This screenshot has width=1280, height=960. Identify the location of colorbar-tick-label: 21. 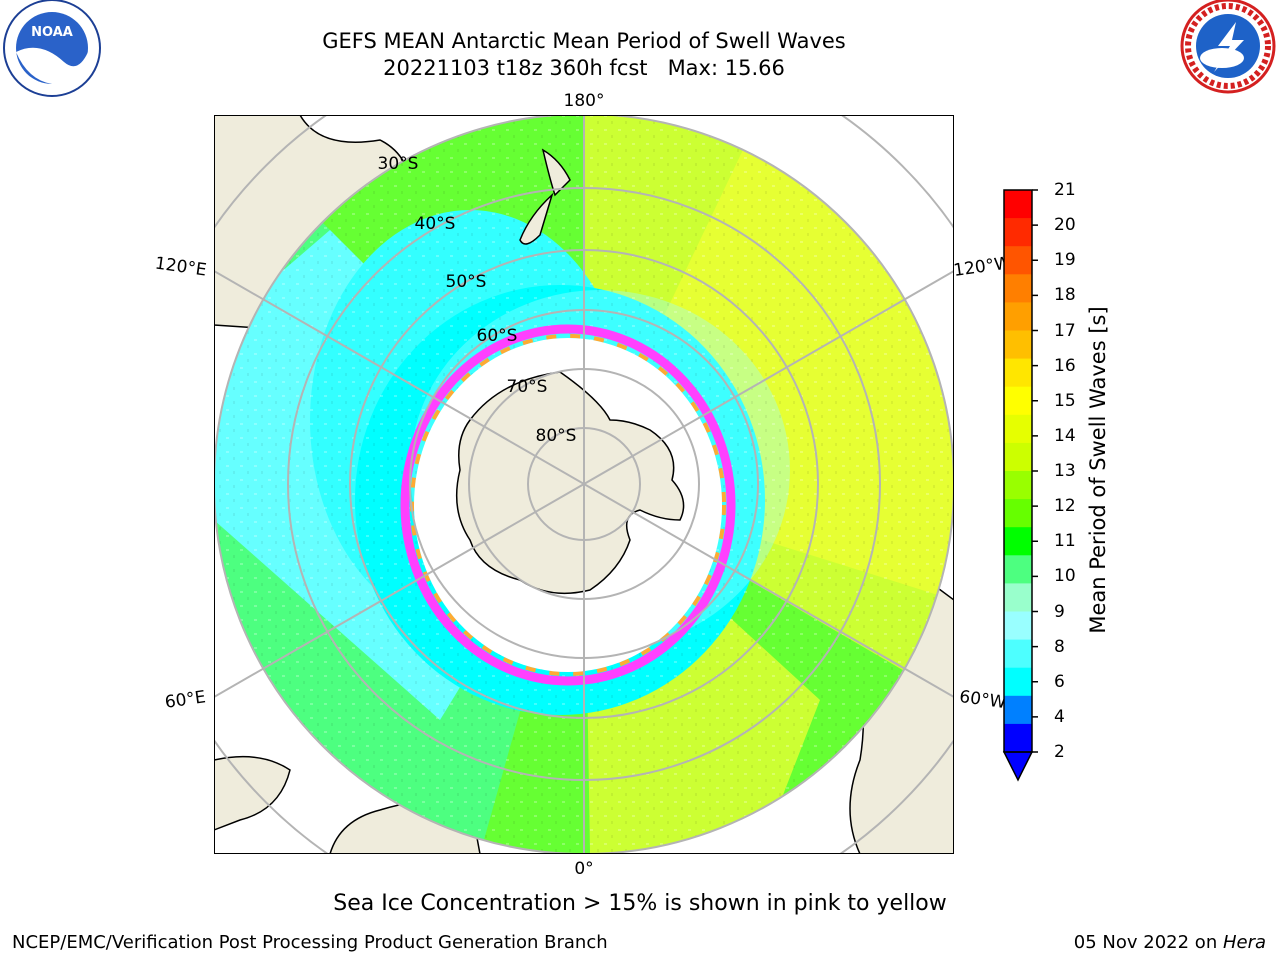
(1065, 190).